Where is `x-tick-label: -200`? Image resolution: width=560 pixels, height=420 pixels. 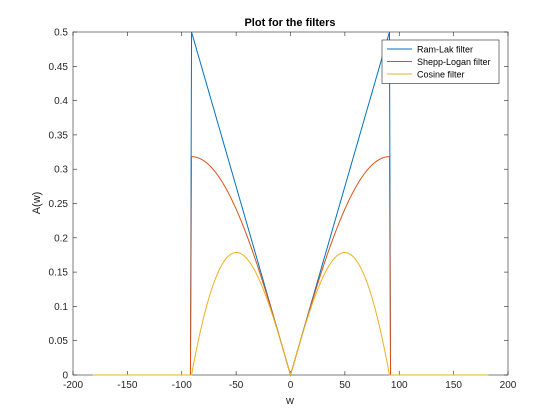 x-tick-label: -200 is located at coordinates (73, 385).